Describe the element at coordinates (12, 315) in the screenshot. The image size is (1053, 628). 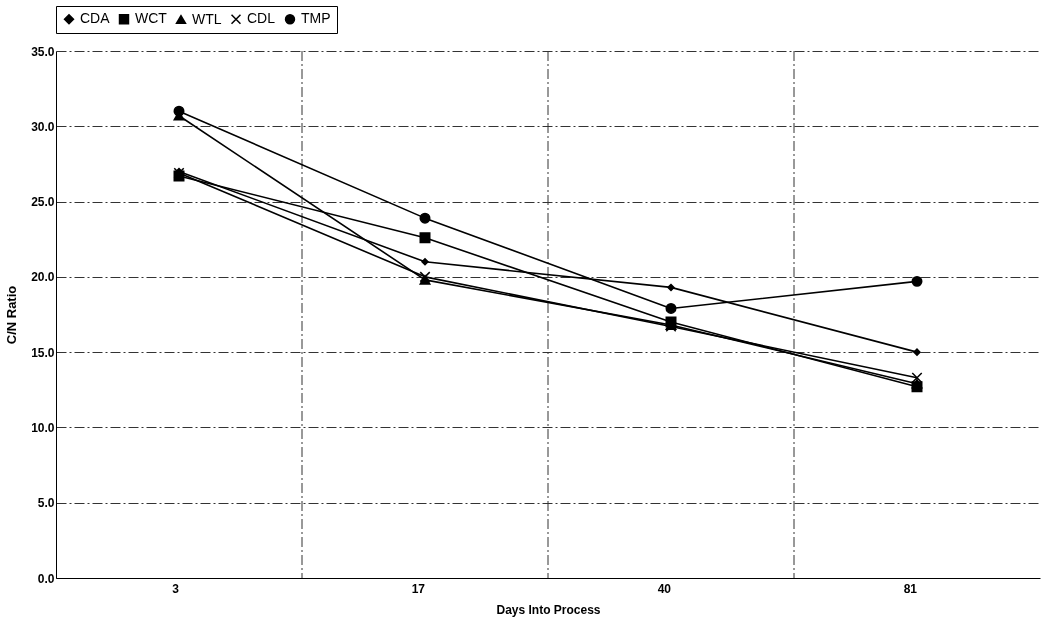
I see `y-axis-title: C/N Ratio` at that location.